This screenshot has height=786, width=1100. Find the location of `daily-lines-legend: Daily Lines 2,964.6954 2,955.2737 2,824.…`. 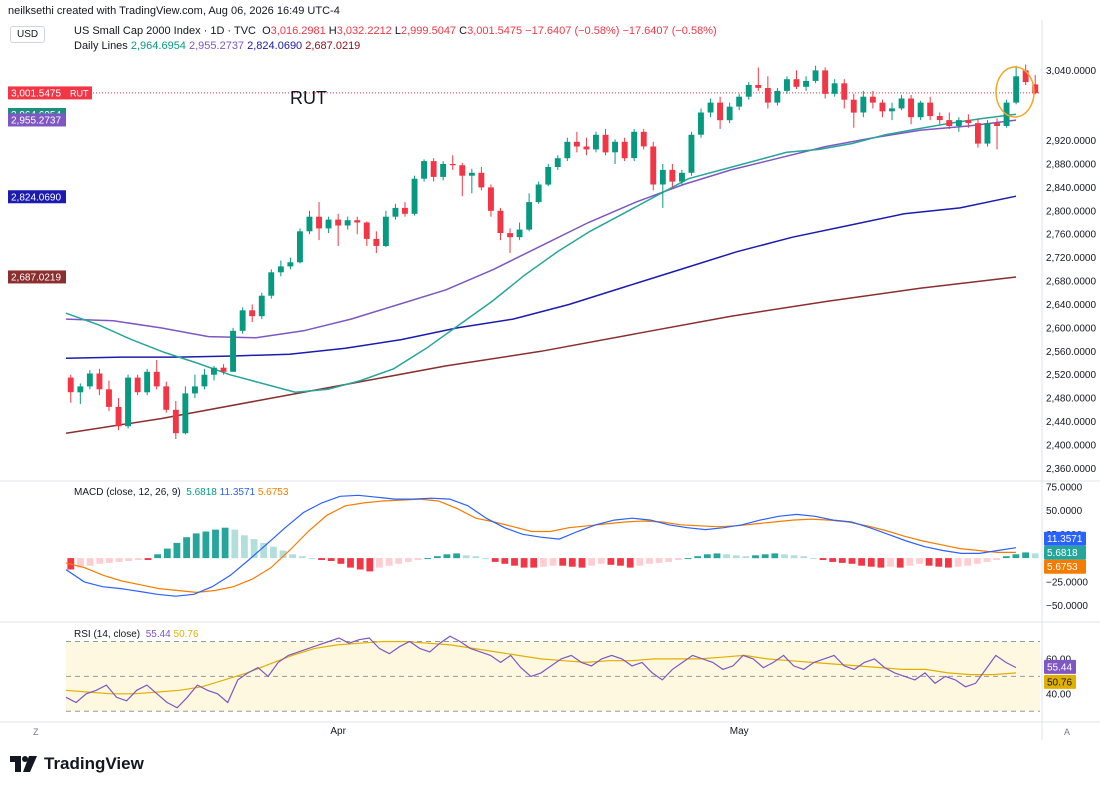

daily-lines-legend: Daily Lines 2,964.6954 2,955.2737 2,824.… is located at coordinates (217, 46).